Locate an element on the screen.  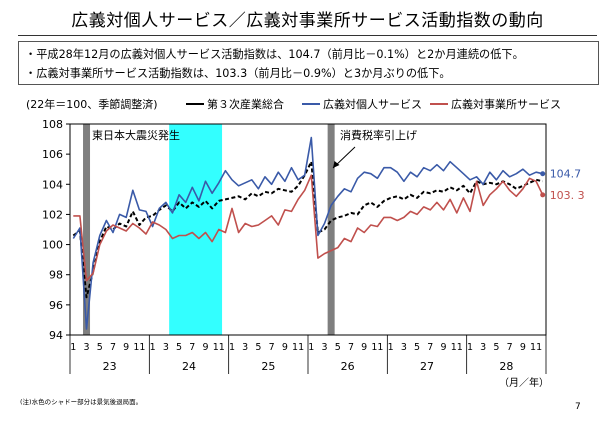
y-tick-label: 96 is located at coordinates (56, 305).